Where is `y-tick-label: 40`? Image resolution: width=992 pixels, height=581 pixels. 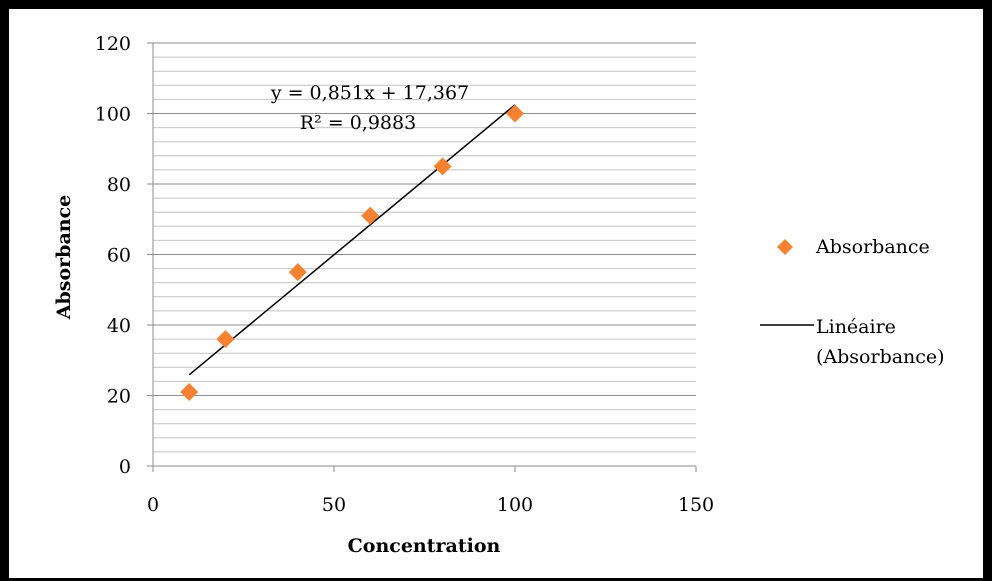 y-tick-label: 40 is located at coordinates (119, 326).